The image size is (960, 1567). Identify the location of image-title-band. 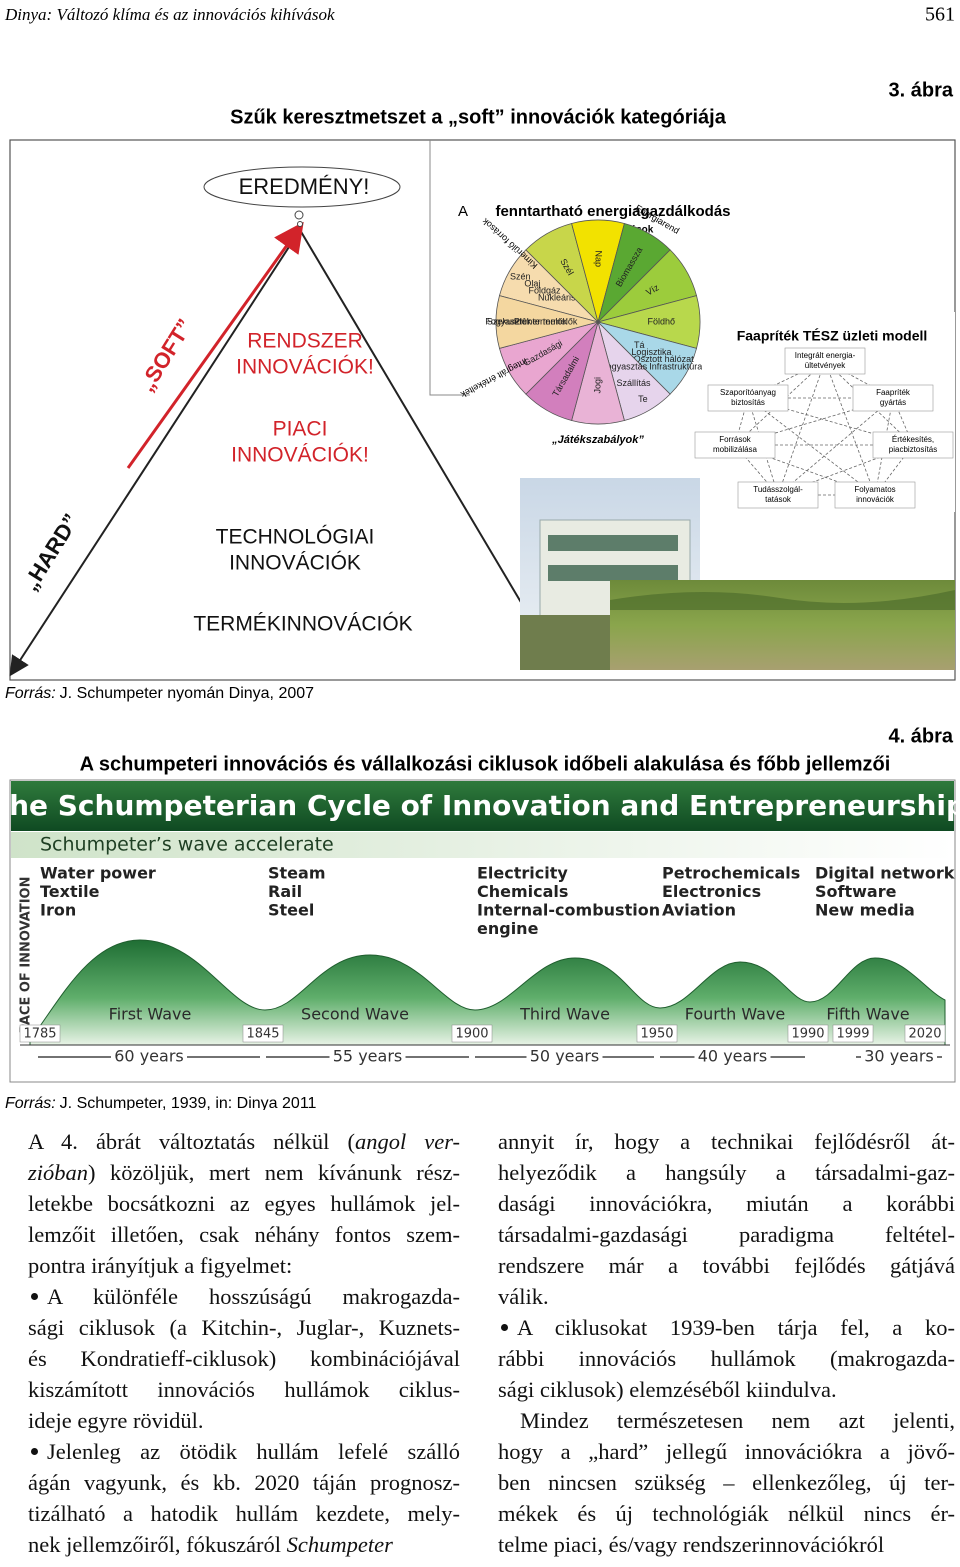
(482, 806).